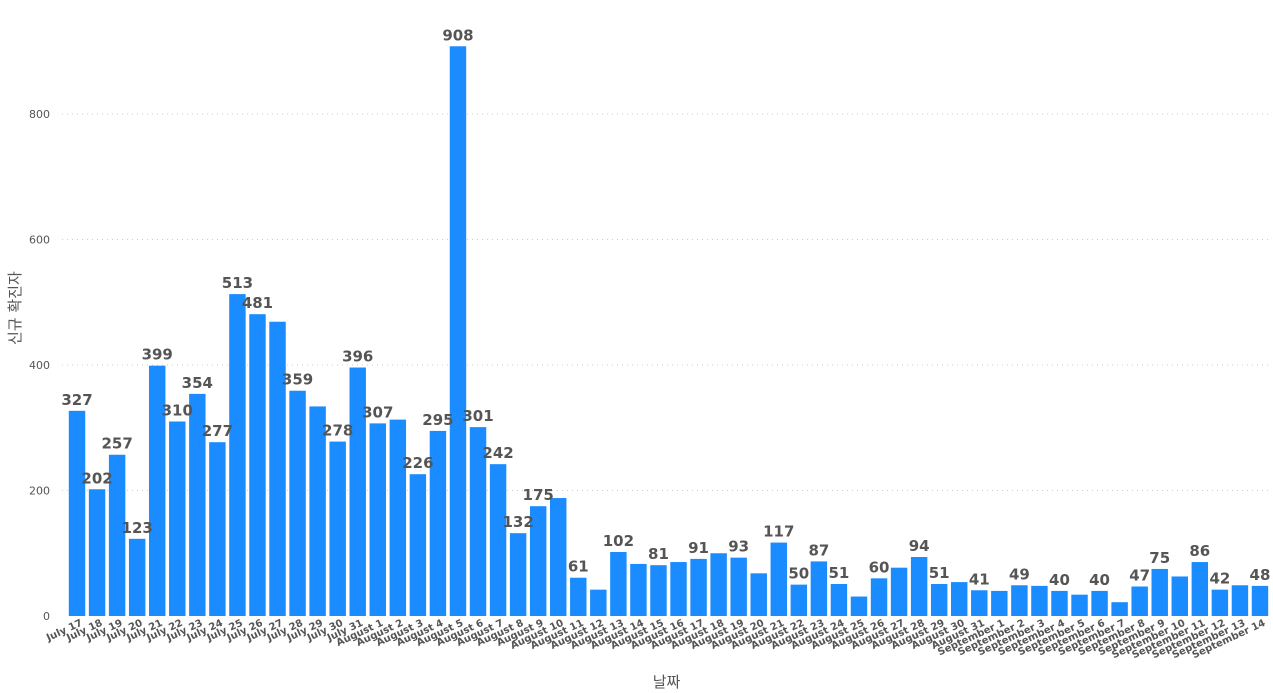 This screenshot has height=693, width=1273. Describe the element at coordinates (618, 541) in the screenshot. I see `data-label: 102` at that location.